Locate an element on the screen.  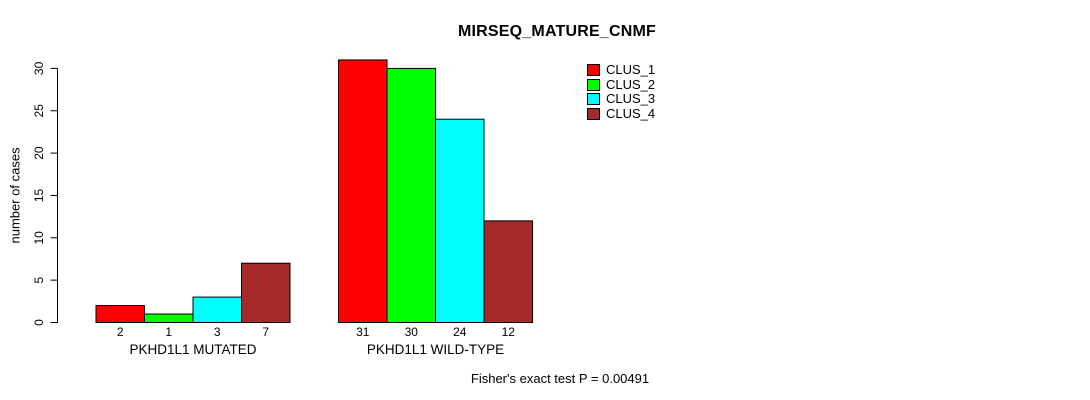
y-axis-tick-label: 20 is located at coordinates (39, 153).